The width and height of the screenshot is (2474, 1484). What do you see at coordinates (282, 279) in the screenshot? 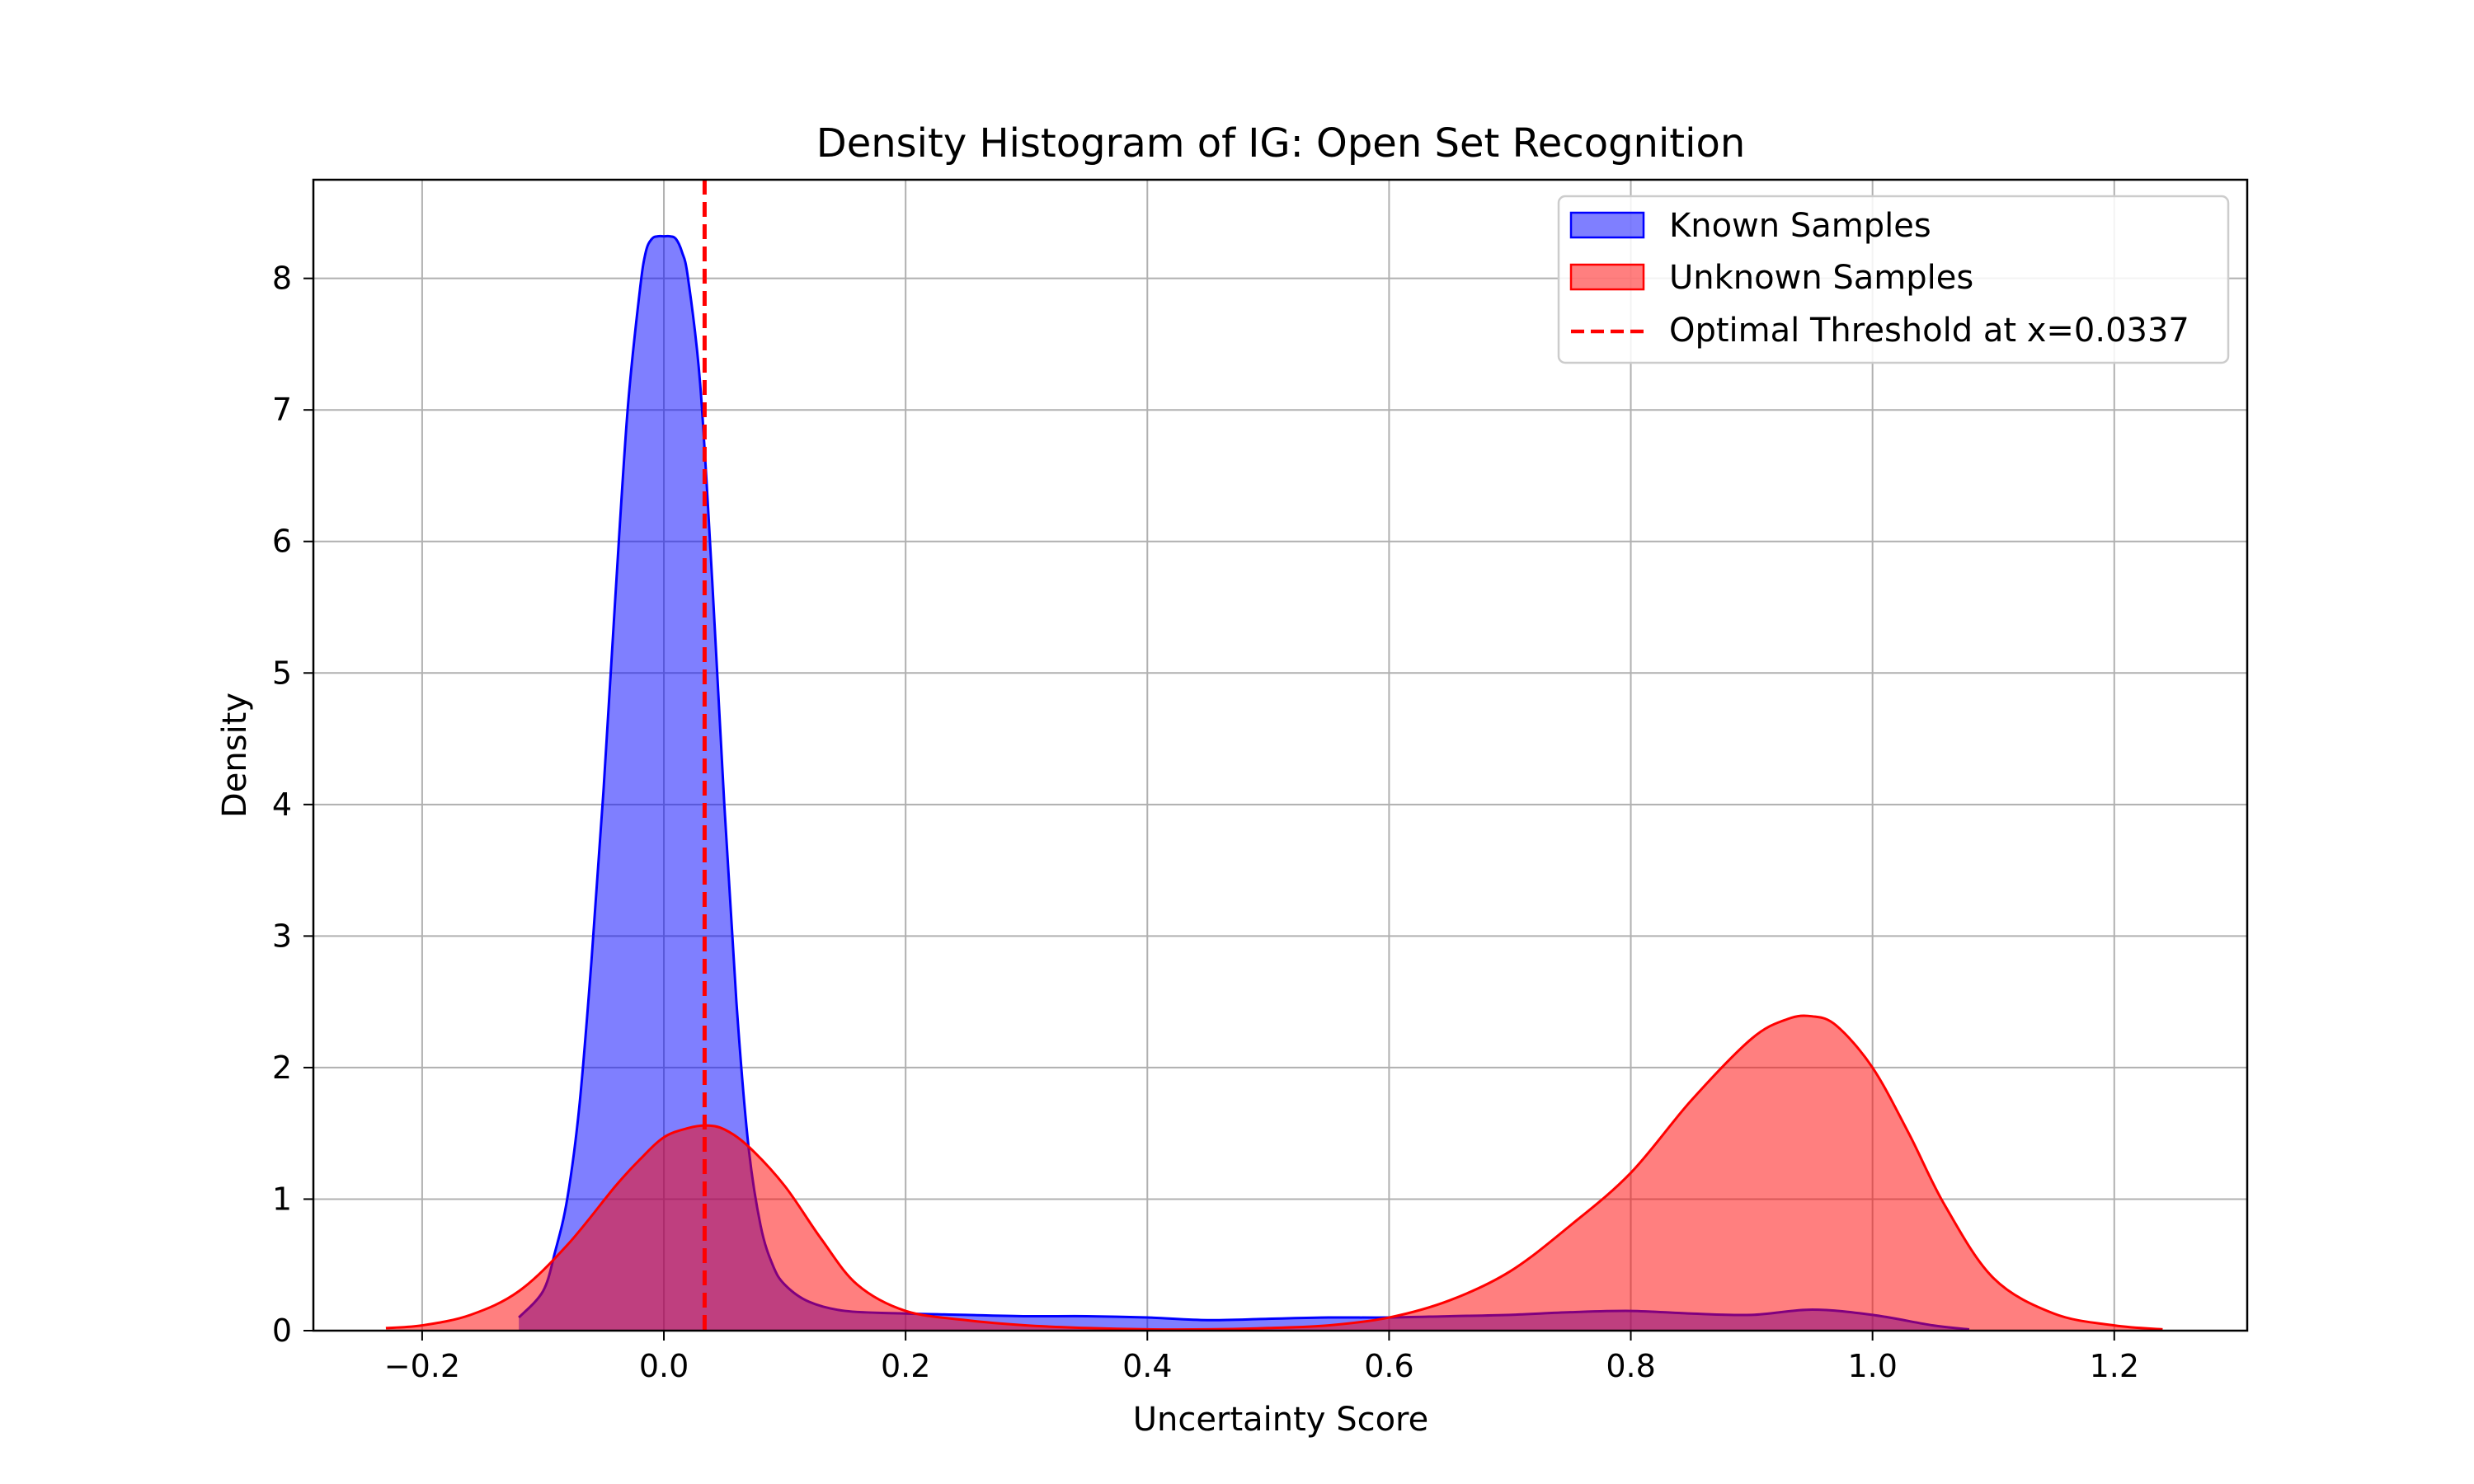
I see `y-tick-label: 8` at bounding box center [282, 279].